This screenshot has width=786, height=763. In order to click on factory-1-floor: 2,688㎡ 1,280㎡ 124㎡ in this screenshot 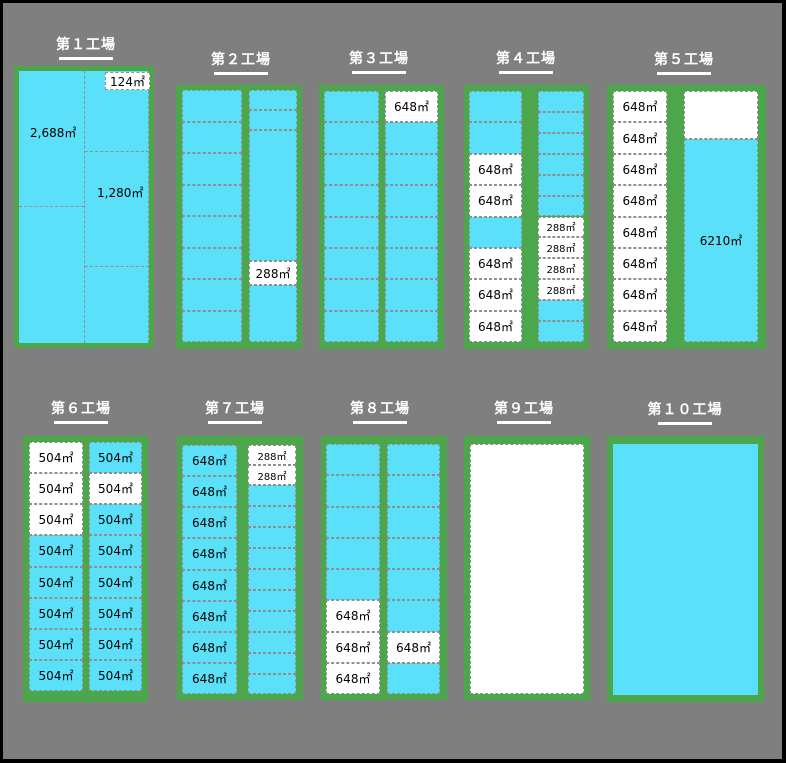, I will do `click(84, 207)`.